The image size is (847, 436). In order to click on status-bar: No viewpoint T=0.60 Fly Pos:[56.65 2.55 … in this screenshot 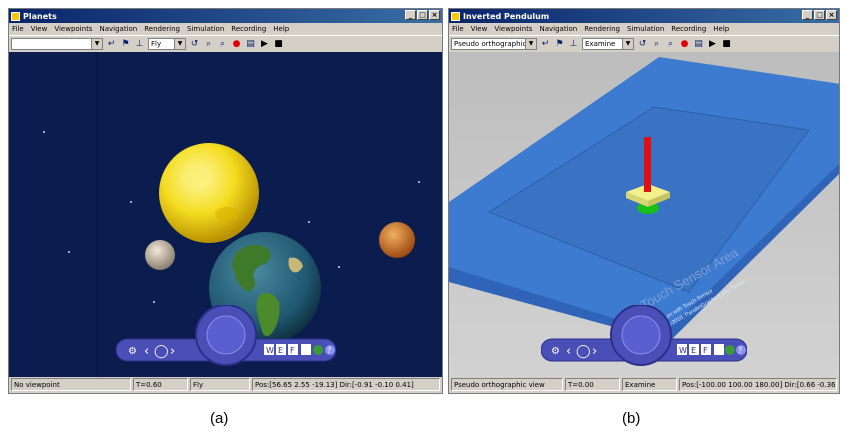, I will do `click(225, 384)`.